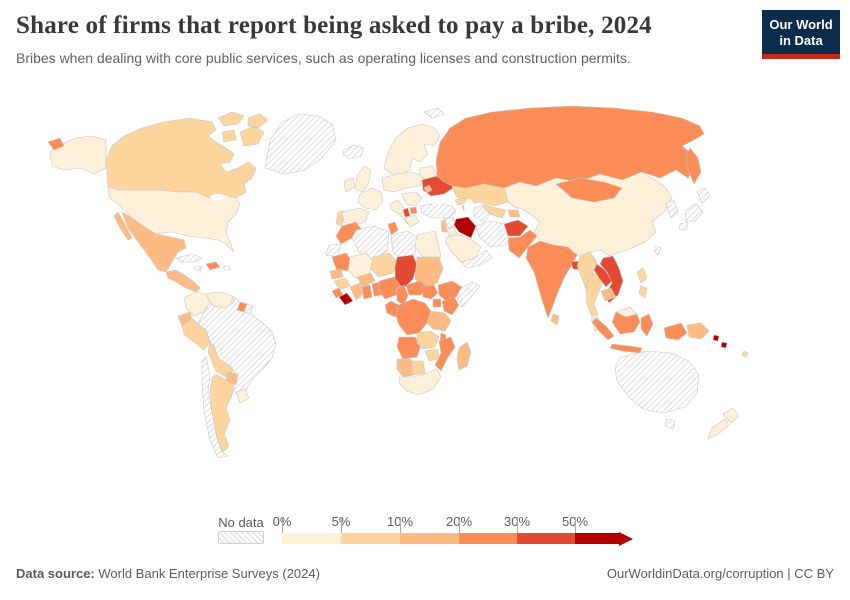 This screenshot has height=600, width=850. What do you see at coordinates (363, 179) in the screenshot?
I see `region-uk` at bounding box center [363, 179].